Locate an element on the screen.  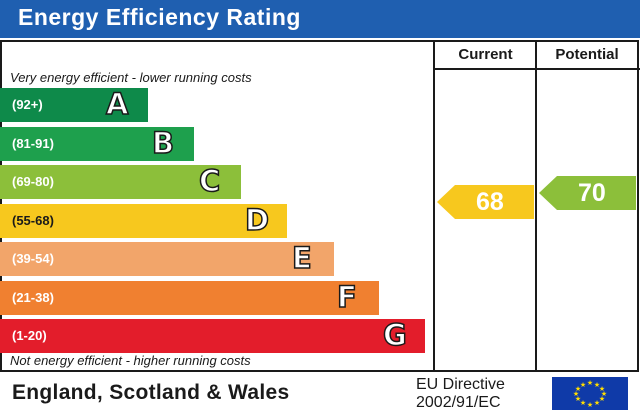
potential-column-header: Potential is located at coordinates (587, 54).